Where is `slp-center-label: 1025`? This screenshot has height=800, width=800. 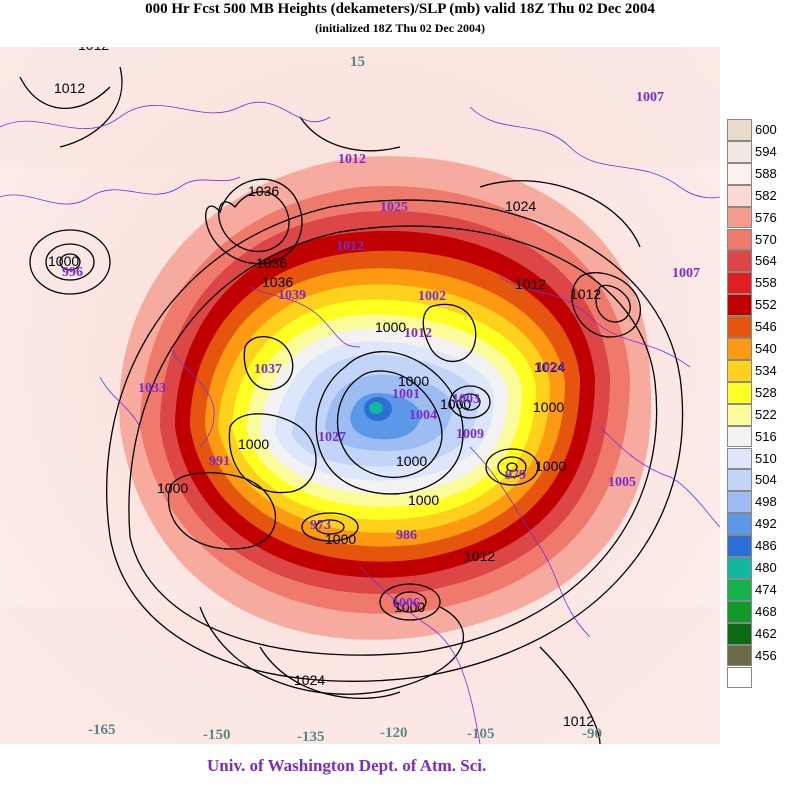 slp-center-label: 1025 is located at coordinates (394, 207).